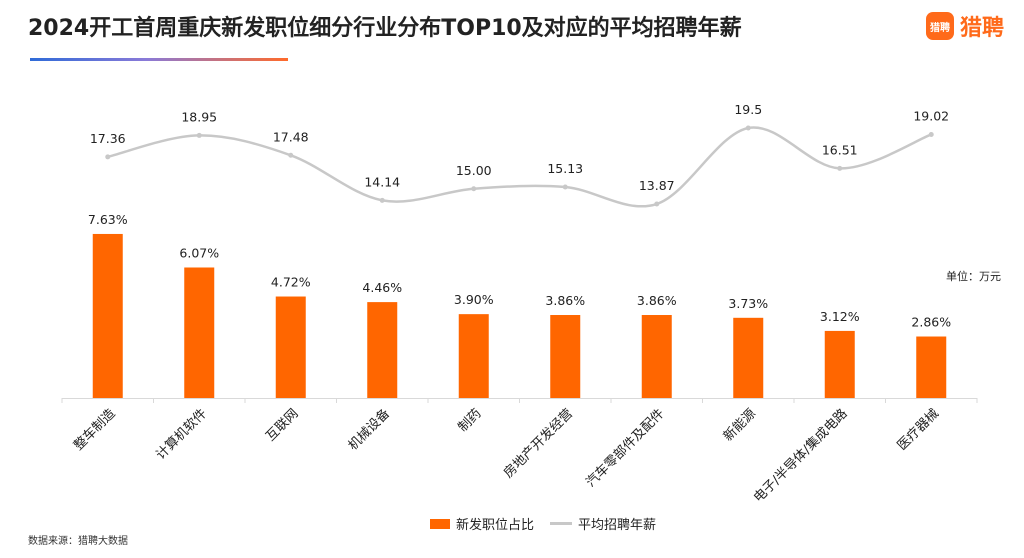 Image resolution: width=1024 pixels, height=558 pixels. I want to click on brand-logo: 猎聘 猎聘, so click(964, 26).